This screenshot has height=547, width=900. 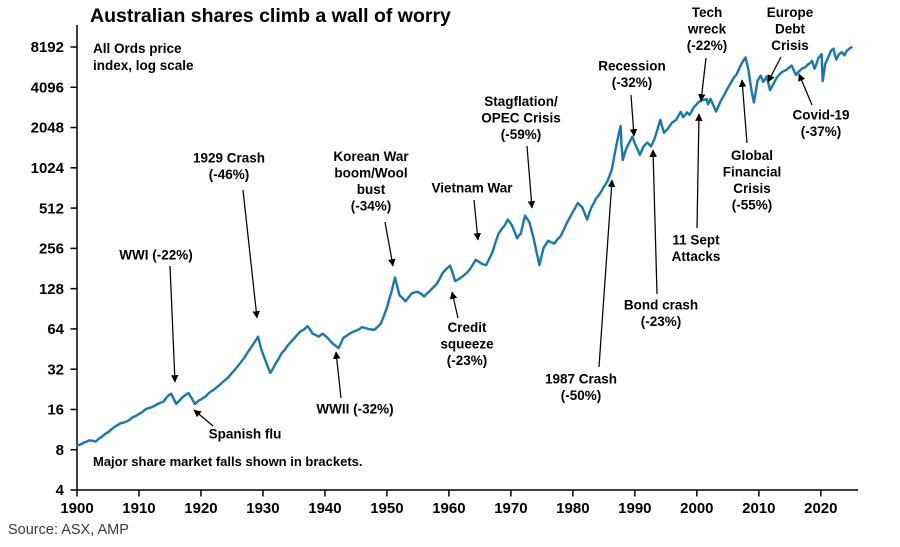 I want to click on x-tick-label: 1900, so click(x=76, y=508).